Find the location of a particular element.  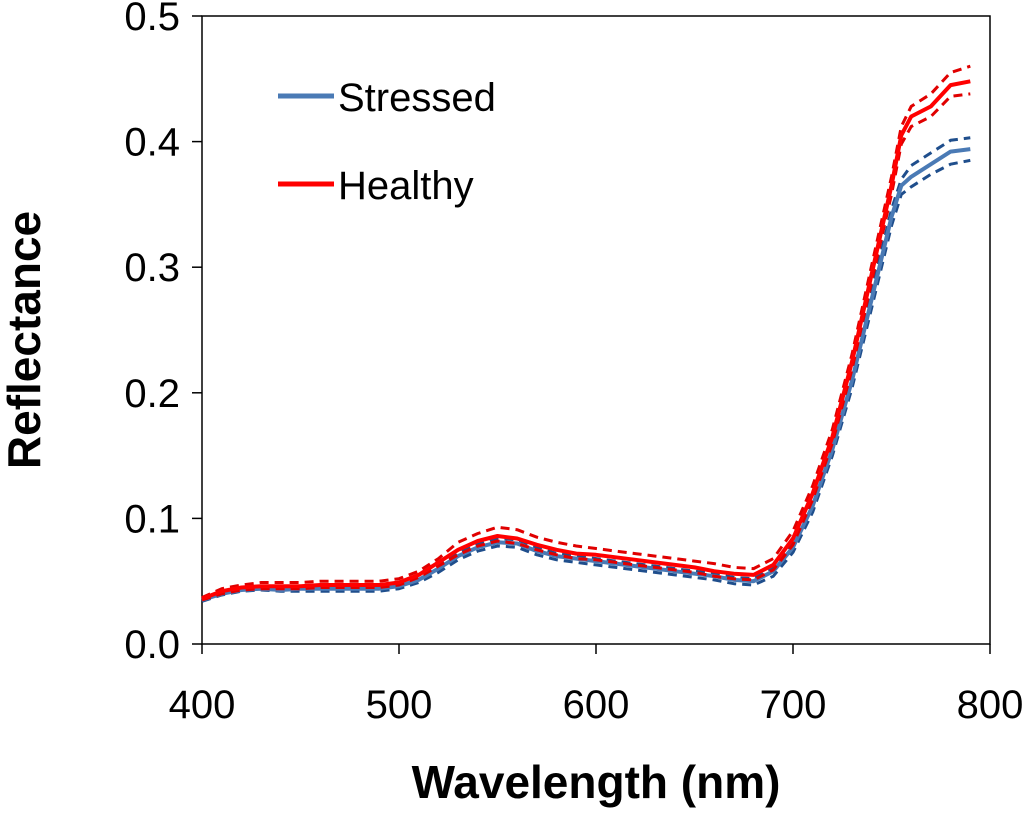

y-axis-ticks: 0.0 0.1 0.2 0.3 0.4 0.5 is located at coordinates (163, 333).